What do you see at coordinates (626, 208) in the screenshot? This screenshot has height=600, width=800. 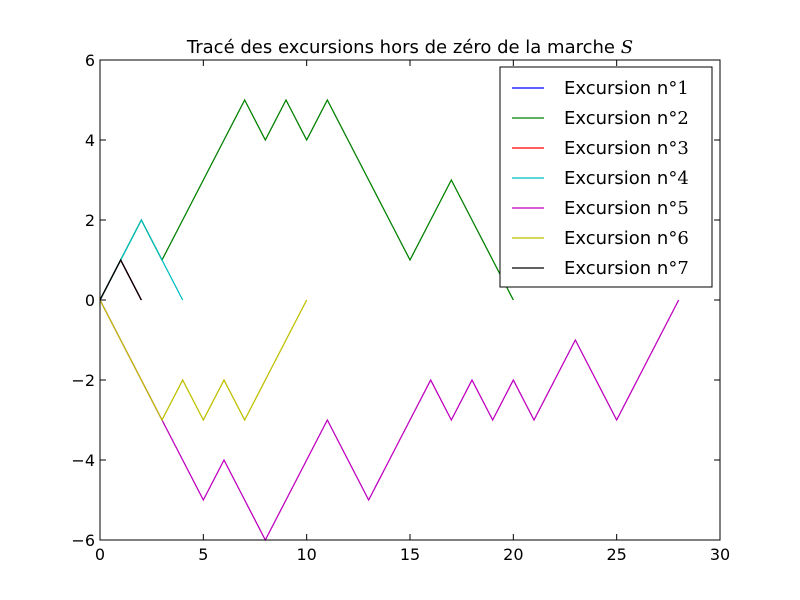 I see `legend-label-5: Excursion n°5` at bounding box center [626, 208].